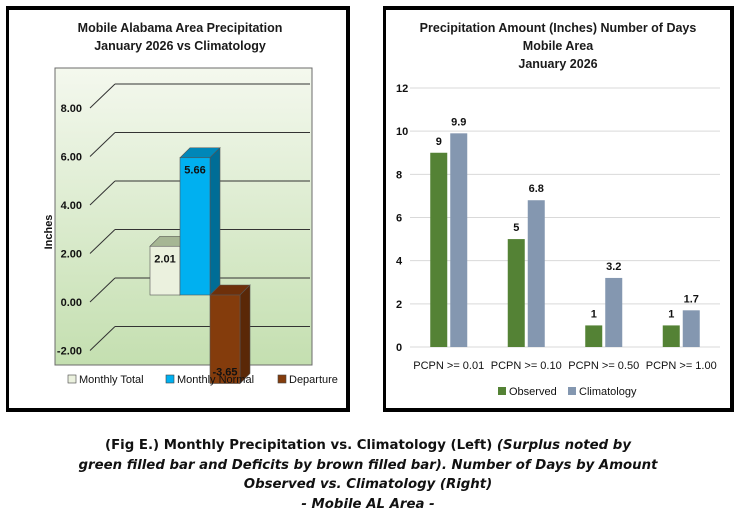  What do you see at coordinates (402, 132) in the screenshot?
I see `y-tick-label: 10` at bounding box center [402, 132].